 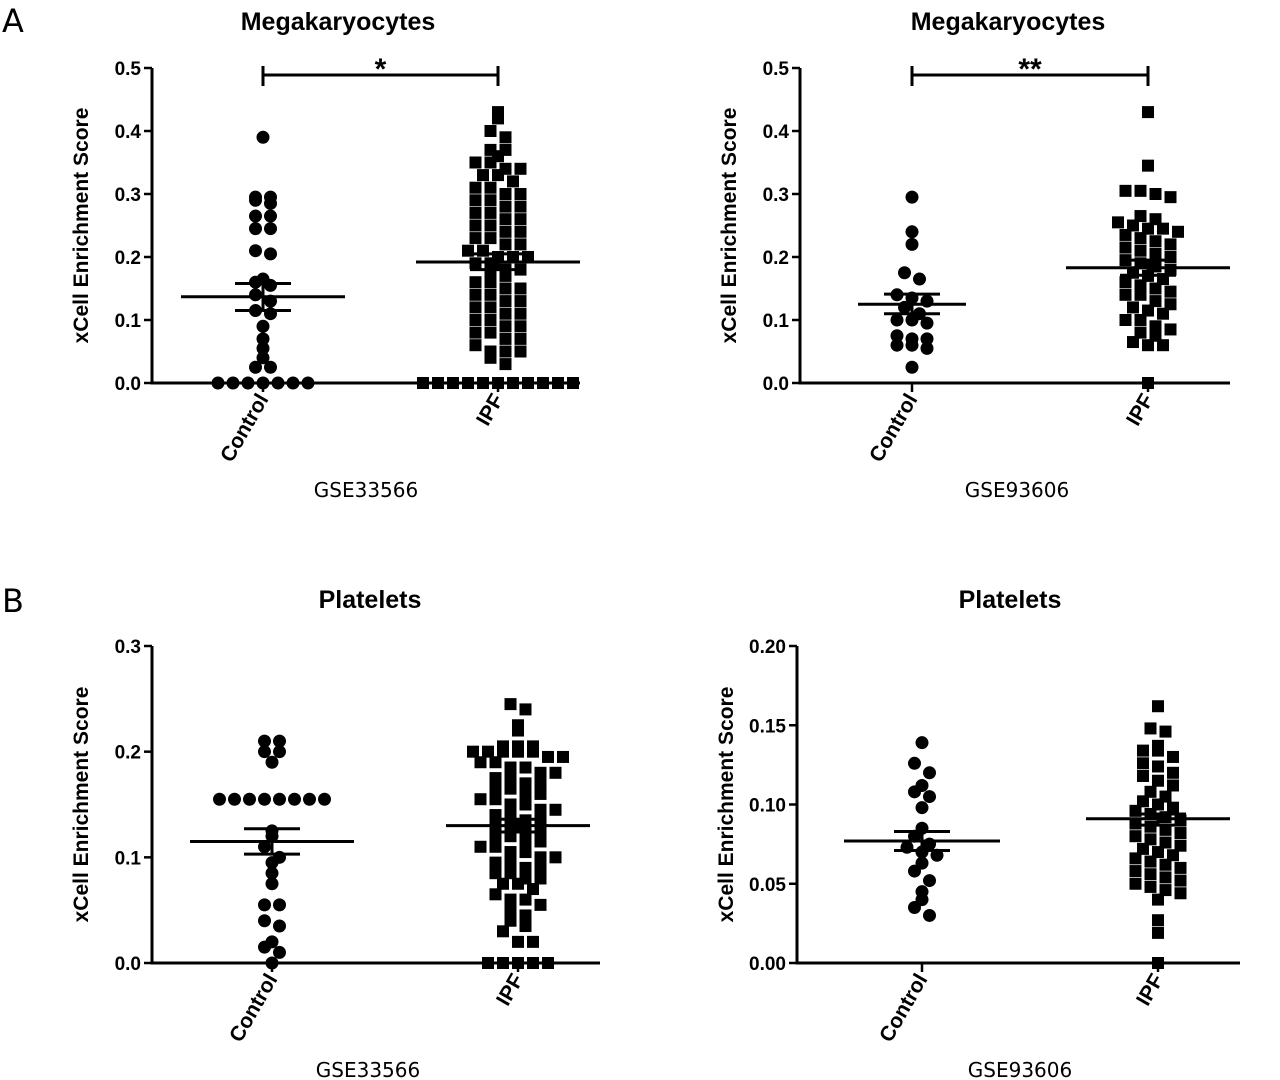 I want to click on x-tick-label-control: Control, so click(x=253, y=1008).